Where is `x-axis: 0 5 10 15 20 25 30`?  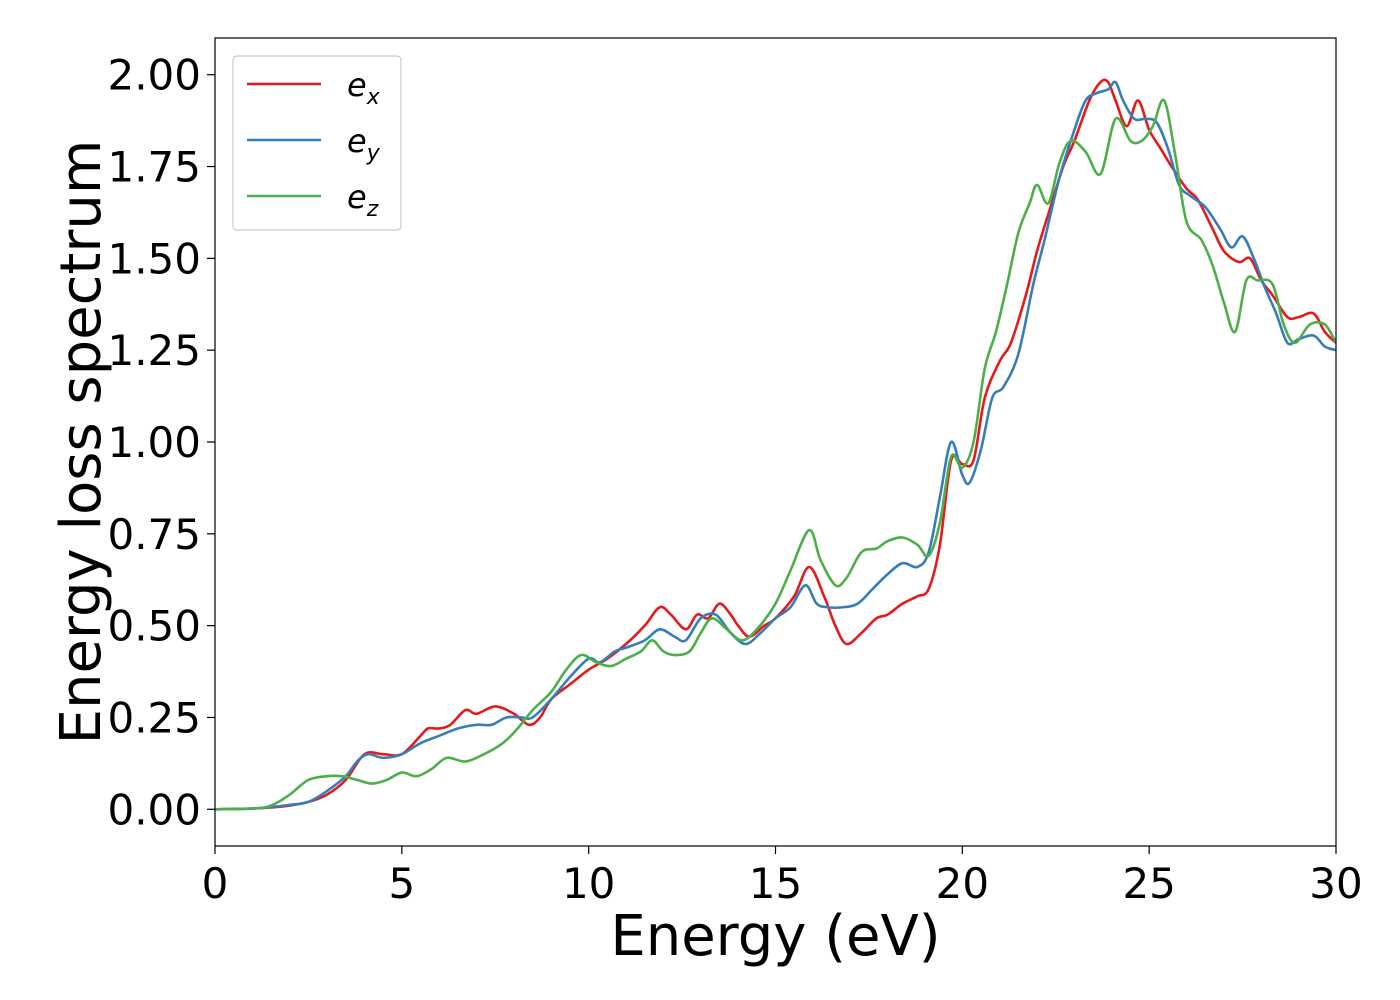 x-axis: 0 5 10 15 20 25 30 is located at coordinates (782, 877).